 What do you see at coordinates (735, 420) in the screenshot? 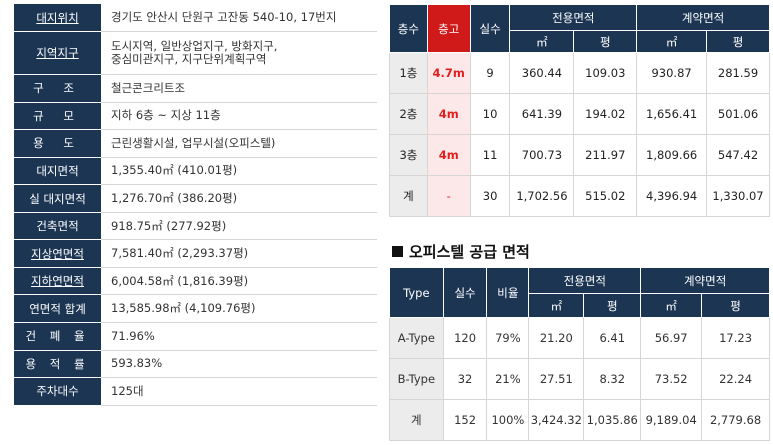
I see `contract-pyeong-cell: 2,779.68` at bounding box center [735, 420].